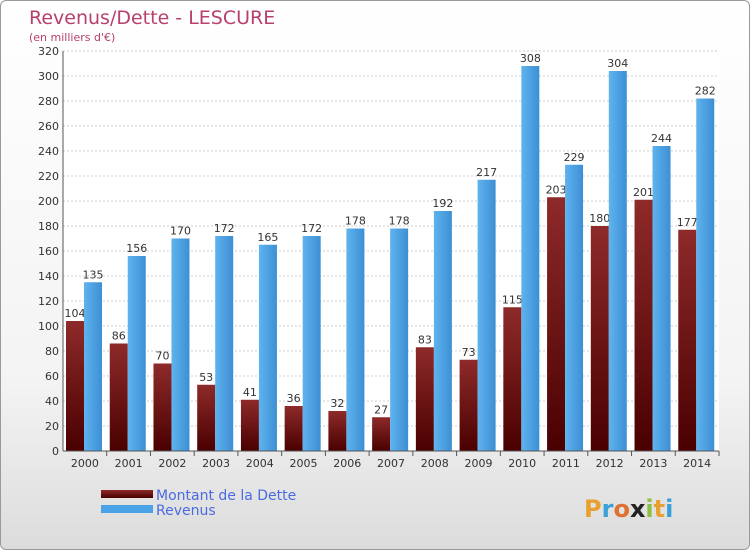  What do you see at coordinates (48, 151) in the screenshot?
I see `y-tick-label: 240` at bounding box center [48, 151].